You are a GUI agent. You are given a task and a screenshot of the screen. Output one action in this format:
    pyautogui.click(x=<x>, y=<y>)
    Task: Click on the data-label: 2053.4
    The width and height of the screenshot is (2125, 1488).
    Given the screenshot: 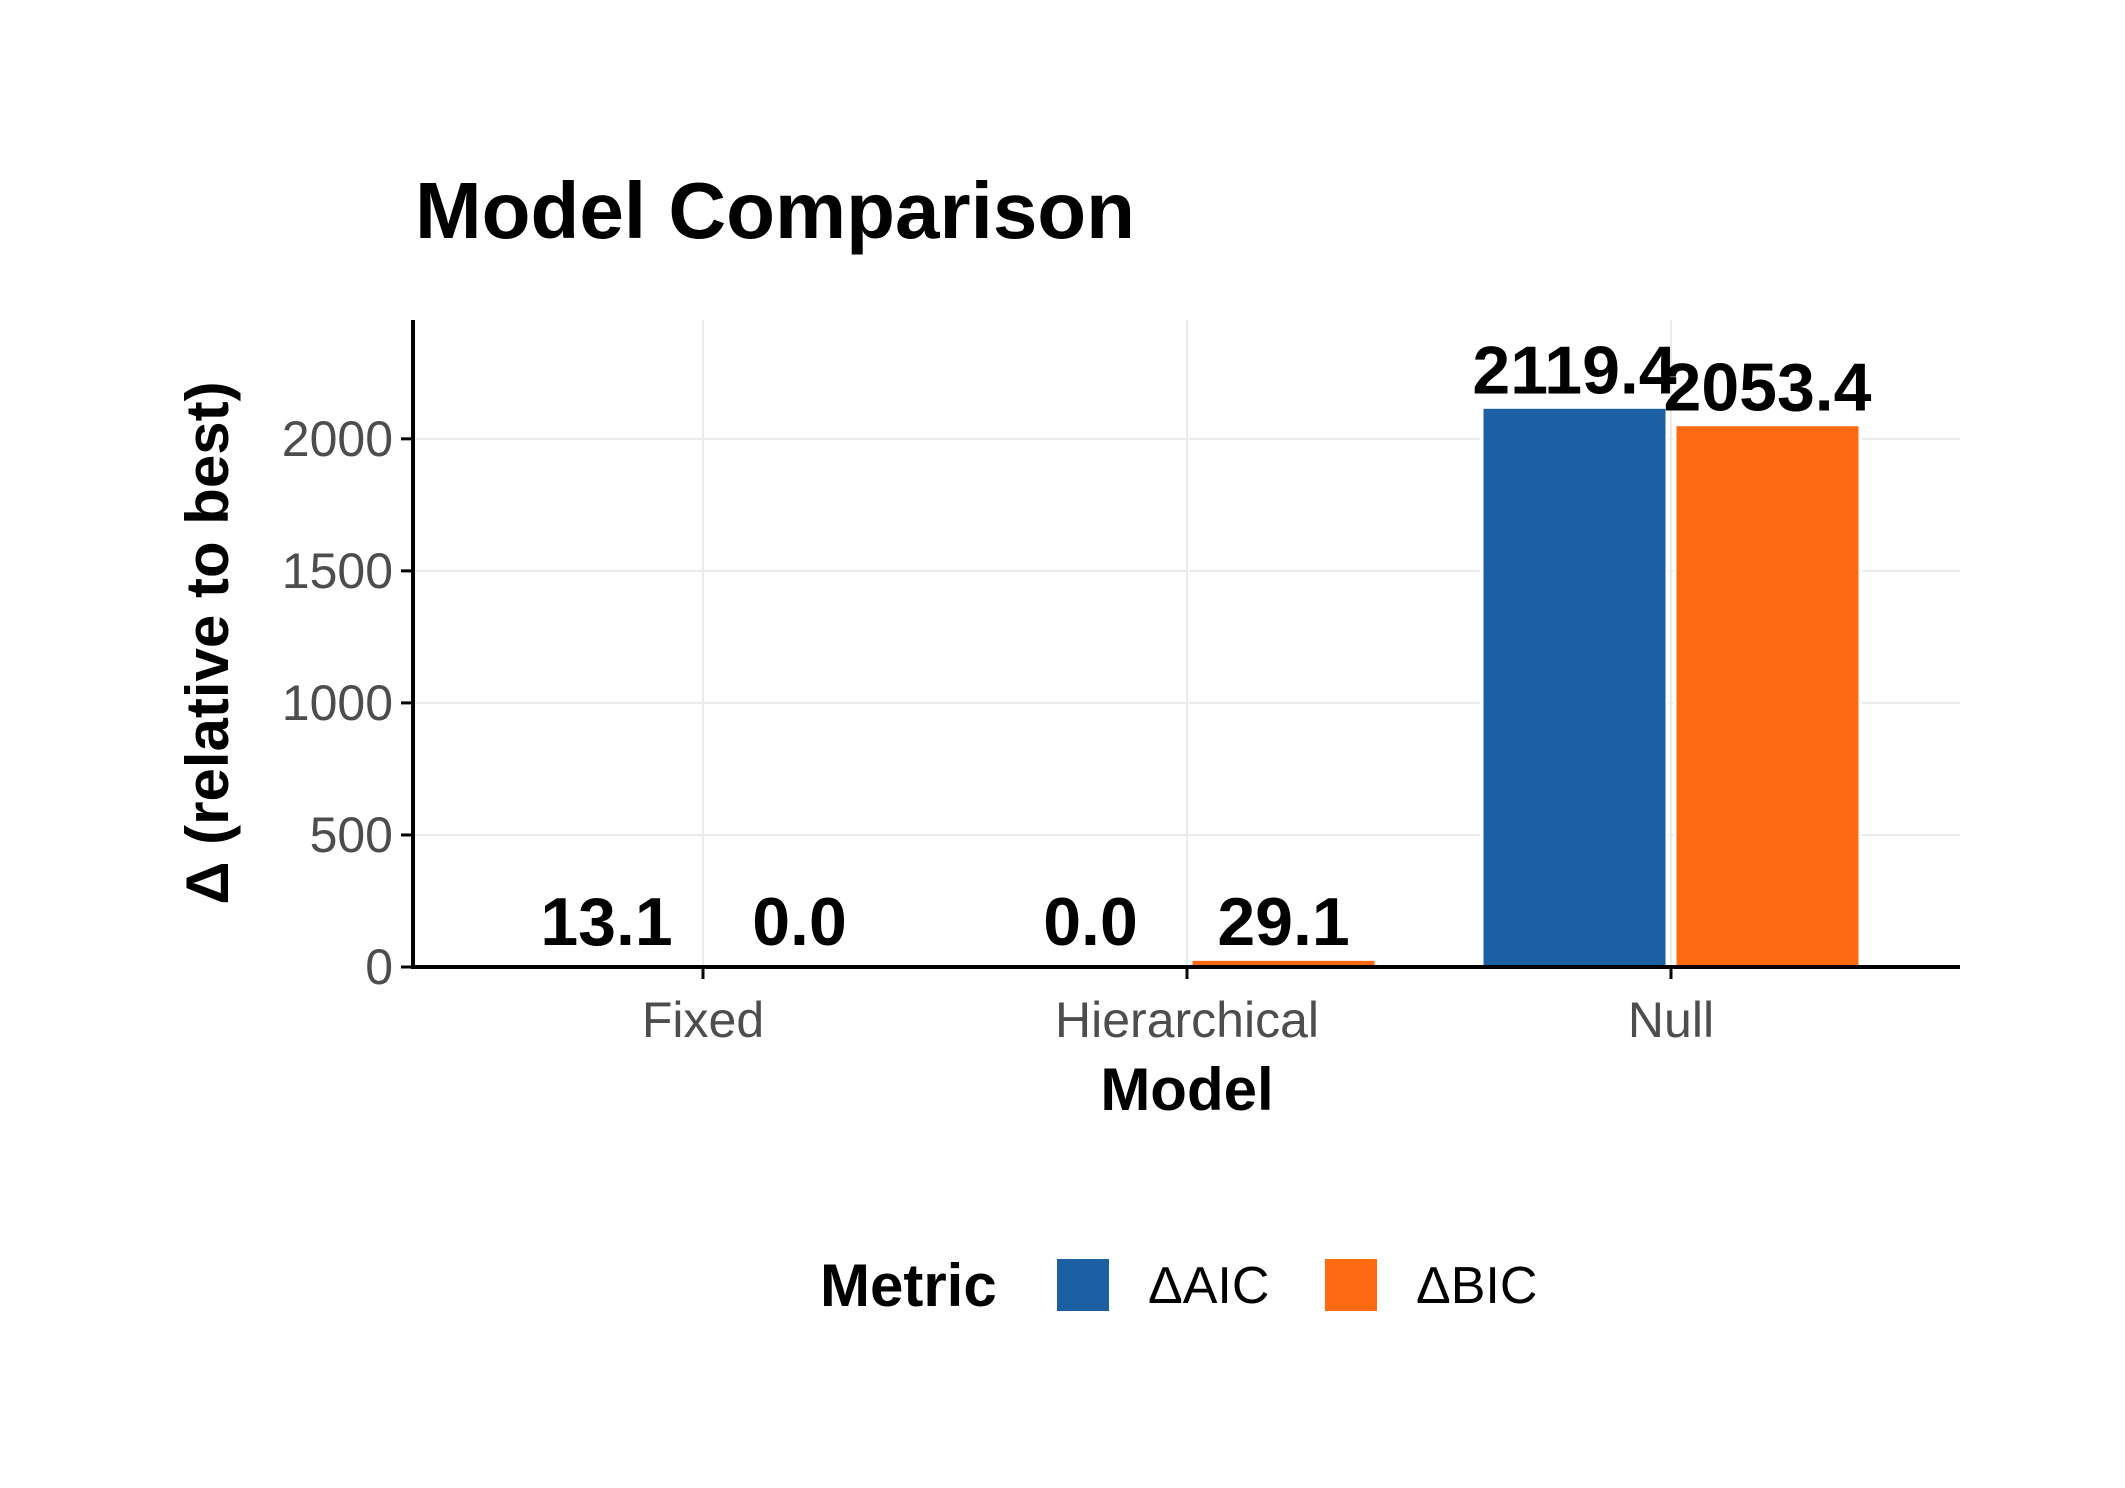 What is the action you would take?
    pyautogui.click(x=1768, y=388)
    